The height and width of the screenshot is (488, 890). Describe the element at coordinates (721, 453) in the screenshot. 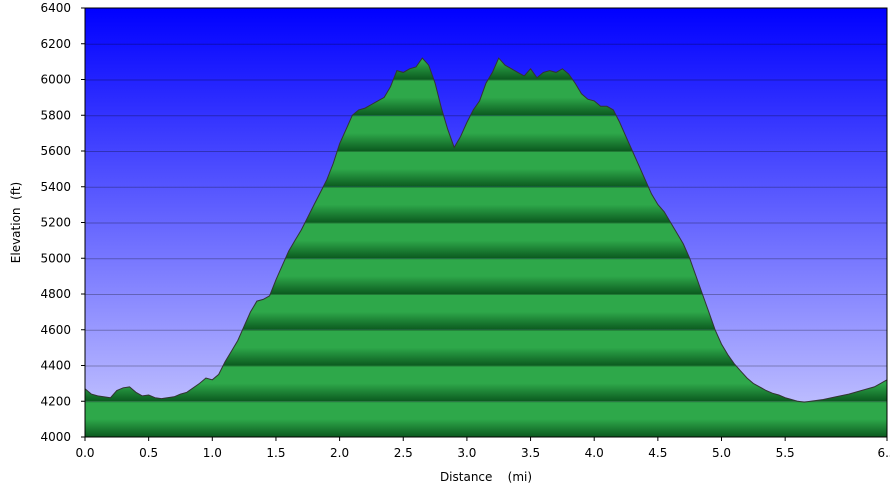

I see `x-tick-label: 5.0` at that location.